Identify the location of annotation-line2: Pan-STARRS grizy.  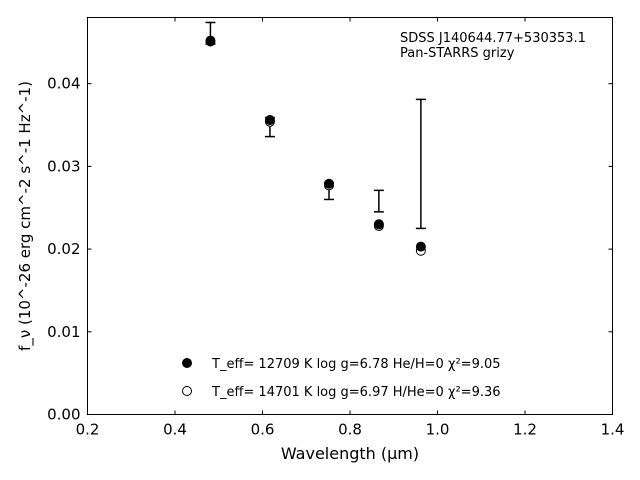
(457, 53).